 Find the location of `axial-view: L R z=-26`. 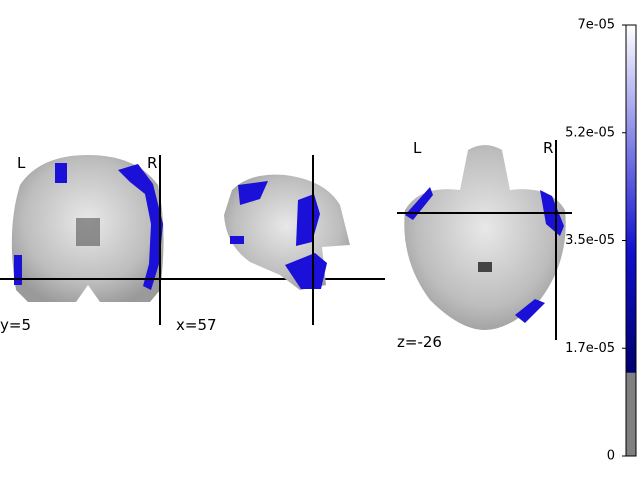

axial-view: L R z=-26 is located at coordinates (484, 245).